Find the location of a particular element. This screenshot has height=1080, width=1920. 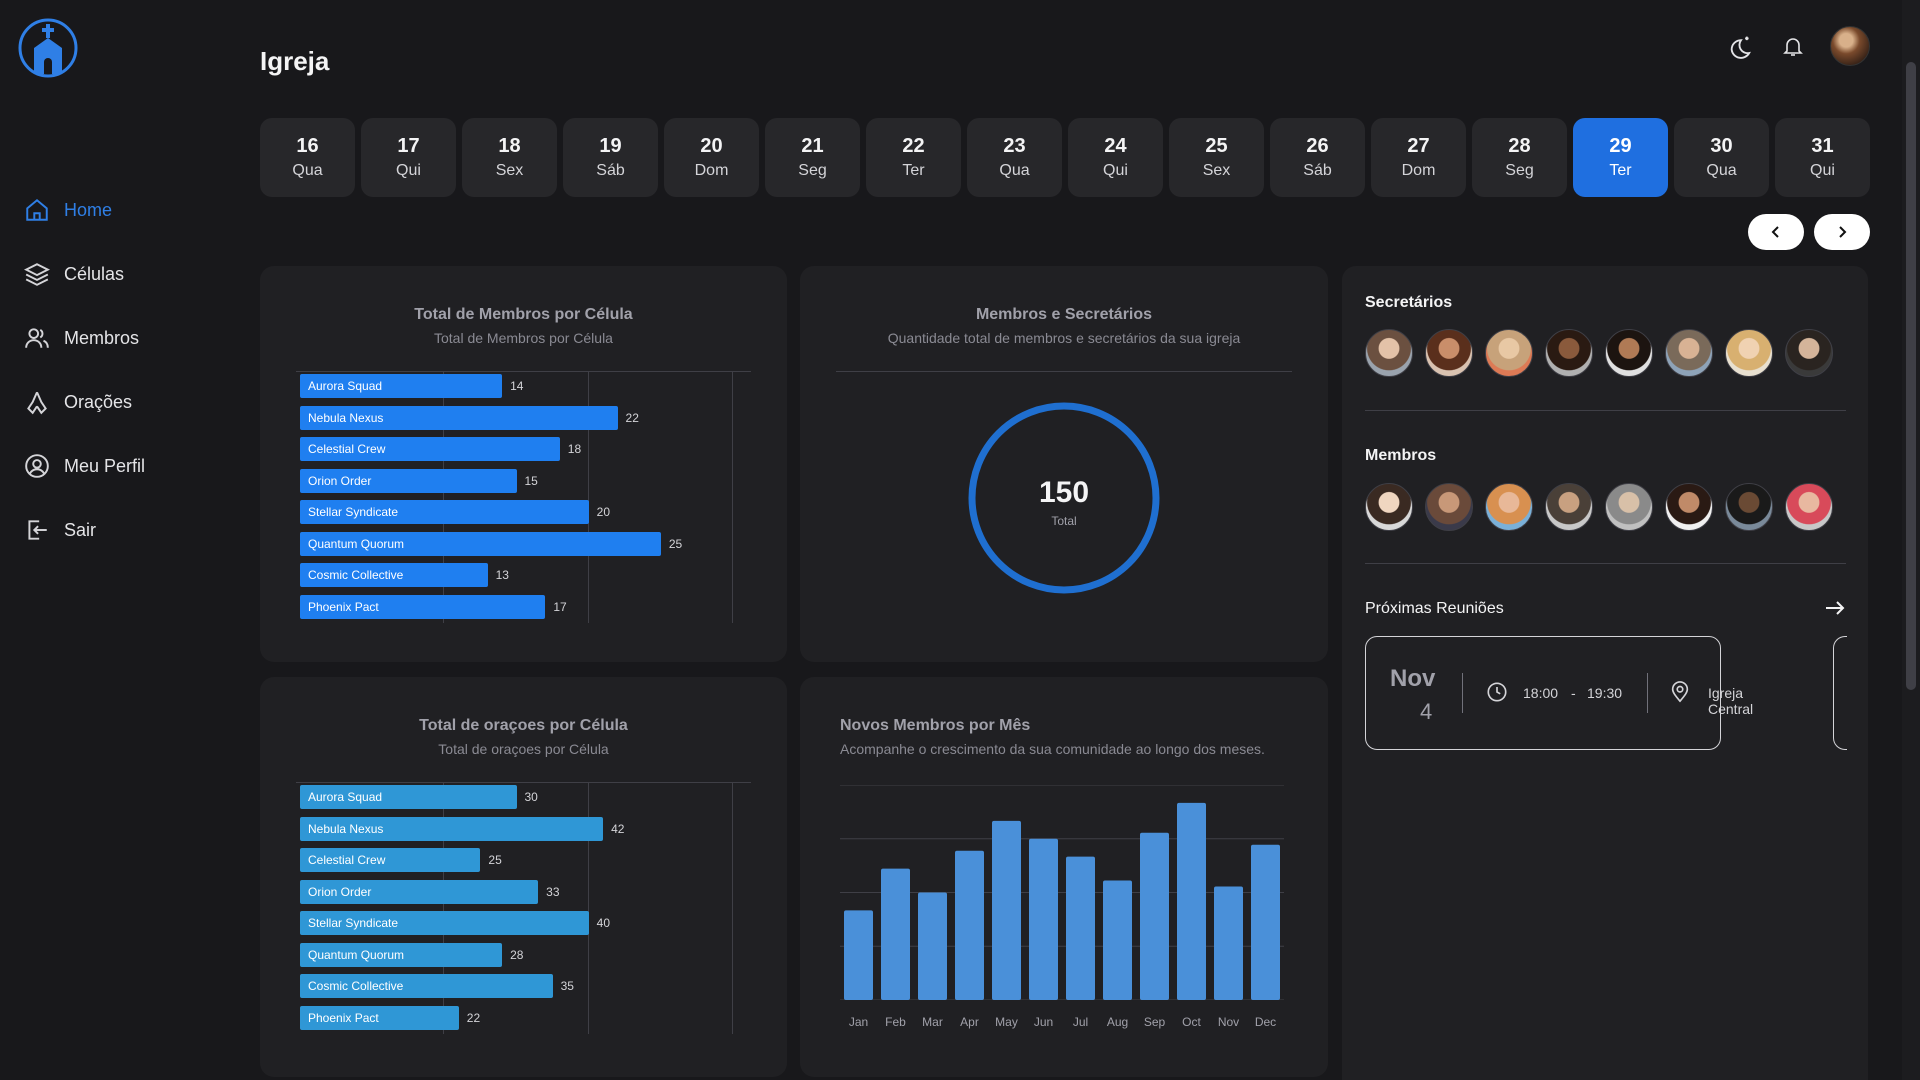

sidebar: Home Células Membros Orações Meu Perfil is located at coordinates (120, 540).